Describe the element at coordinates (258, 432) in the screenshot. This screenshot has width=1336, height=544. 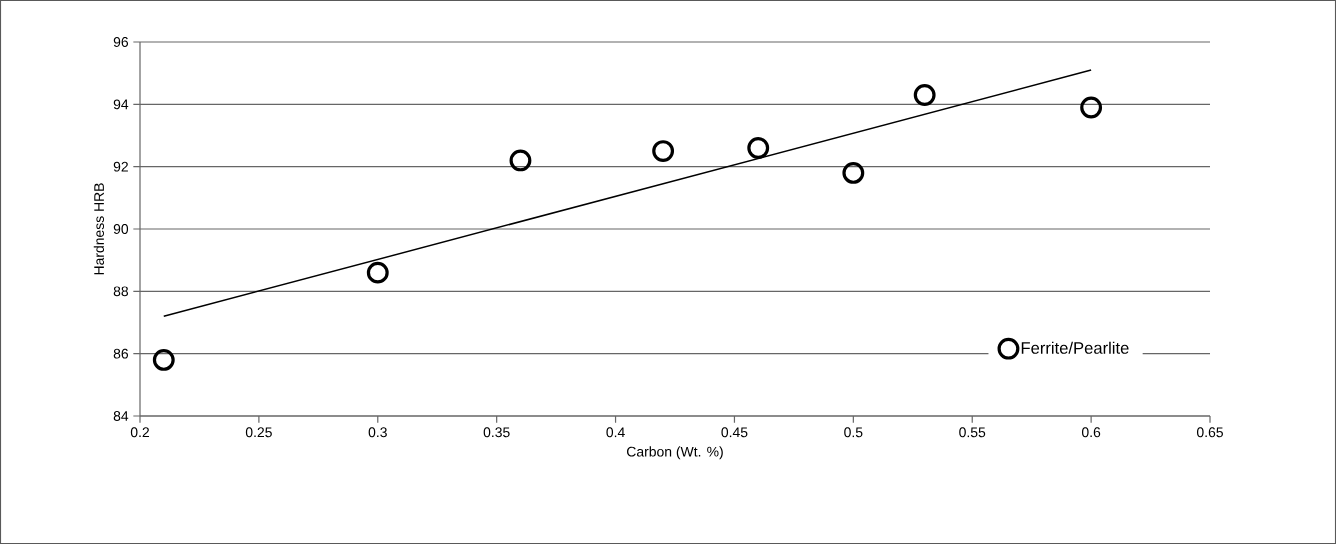
I see `x-tick-label: 0.25` at that location.